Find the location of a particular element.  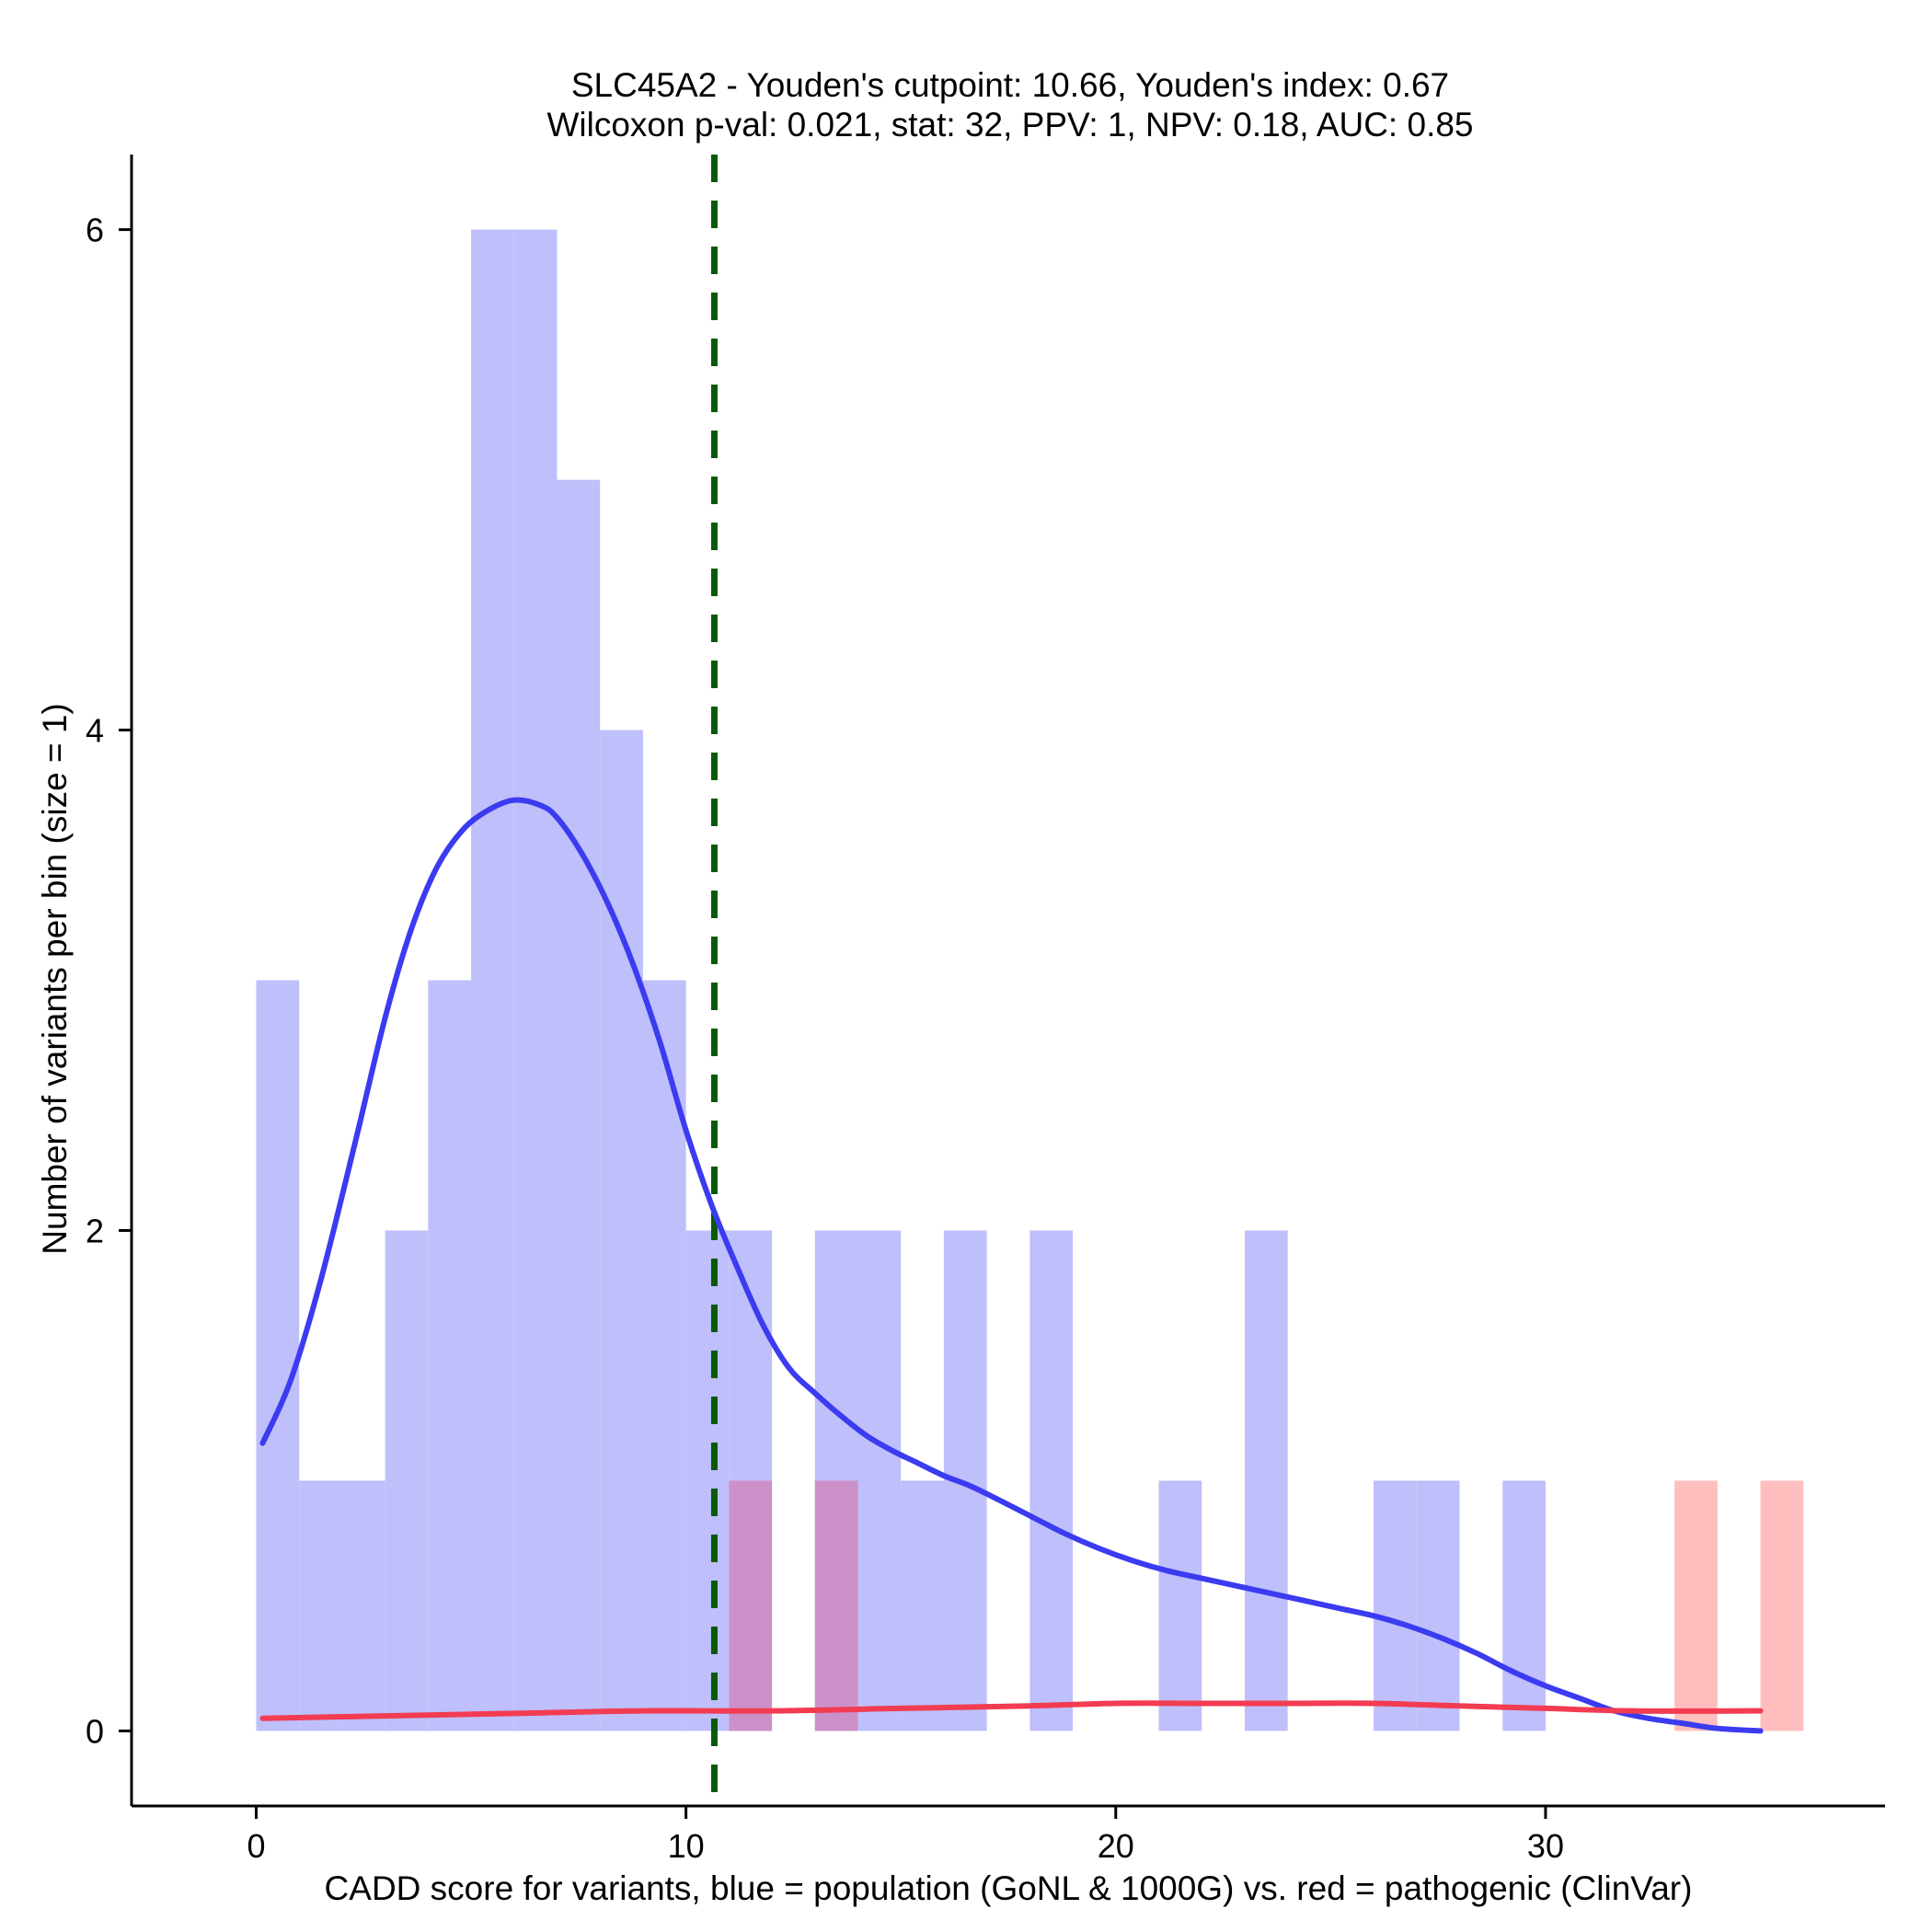

y-tick-label: 6 is located at coordinates (95, 230).